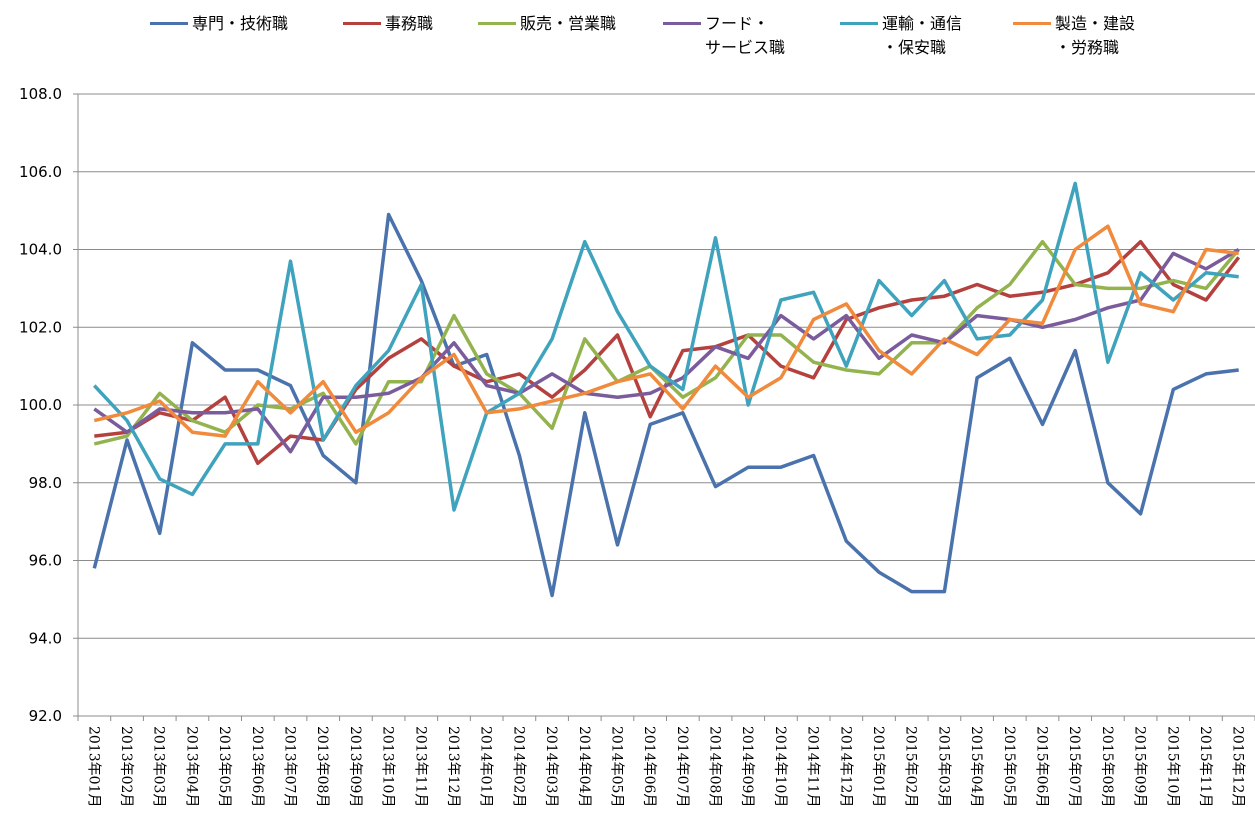 This screenshot has width=1255, height=820. Describe the element at coordinates (40, 405) in the screenshot. I see `y-tick-label: 100.0` at that location.